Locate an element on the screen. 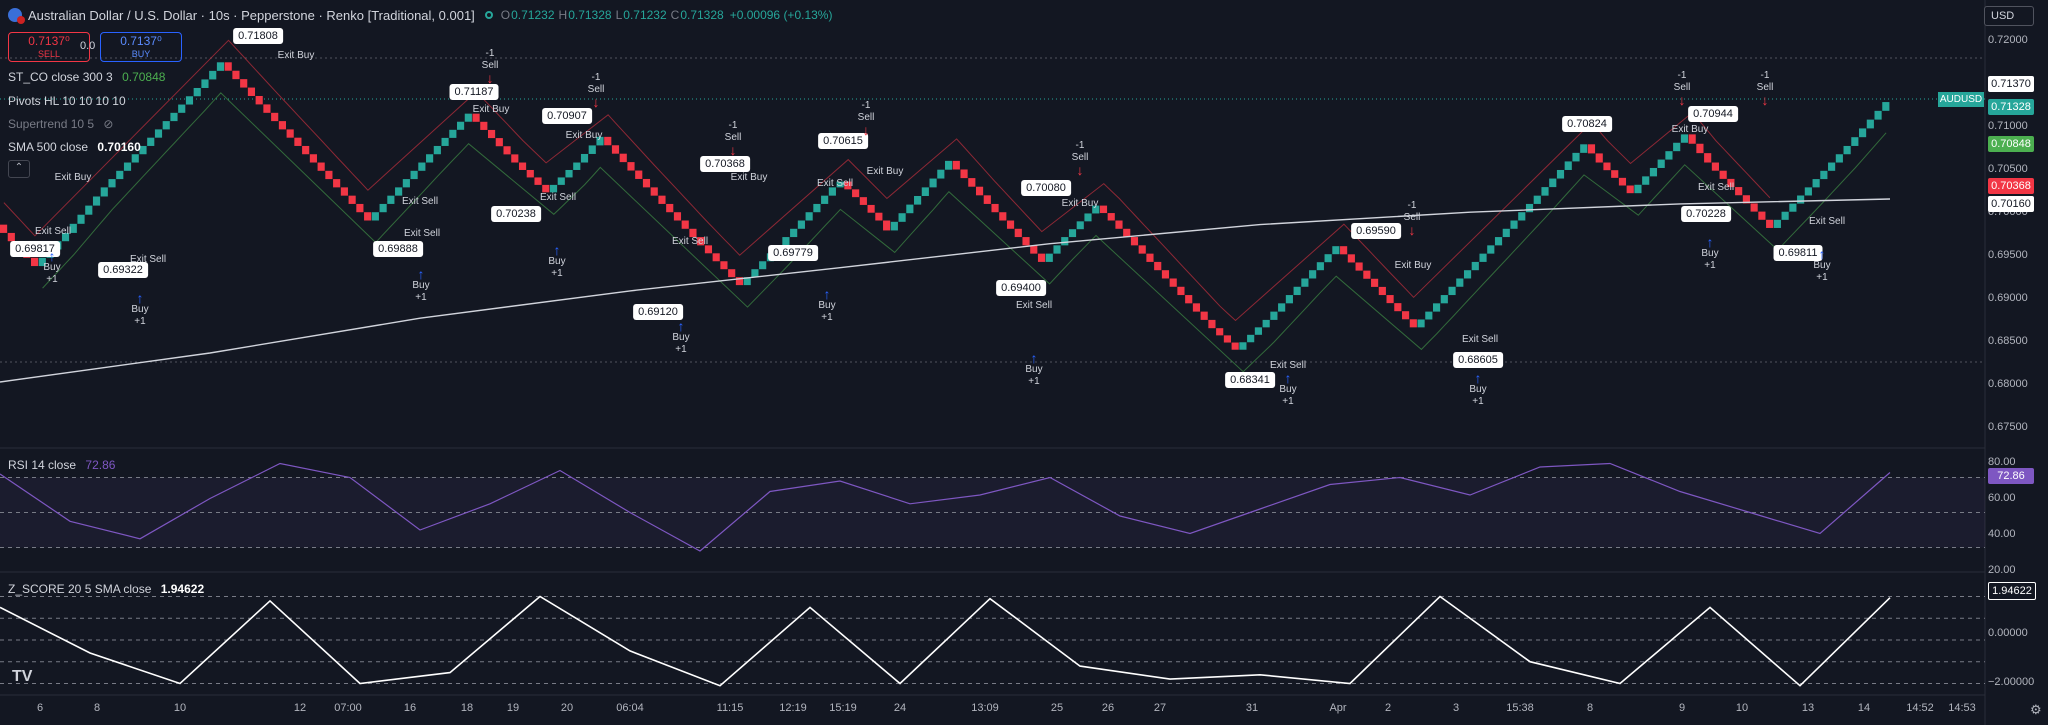 Image resolution: width=2048 pixels, height=725 pixels. legend-pivots: Pivots HL 10 10 10 10 is located at coordinates (67, 101).